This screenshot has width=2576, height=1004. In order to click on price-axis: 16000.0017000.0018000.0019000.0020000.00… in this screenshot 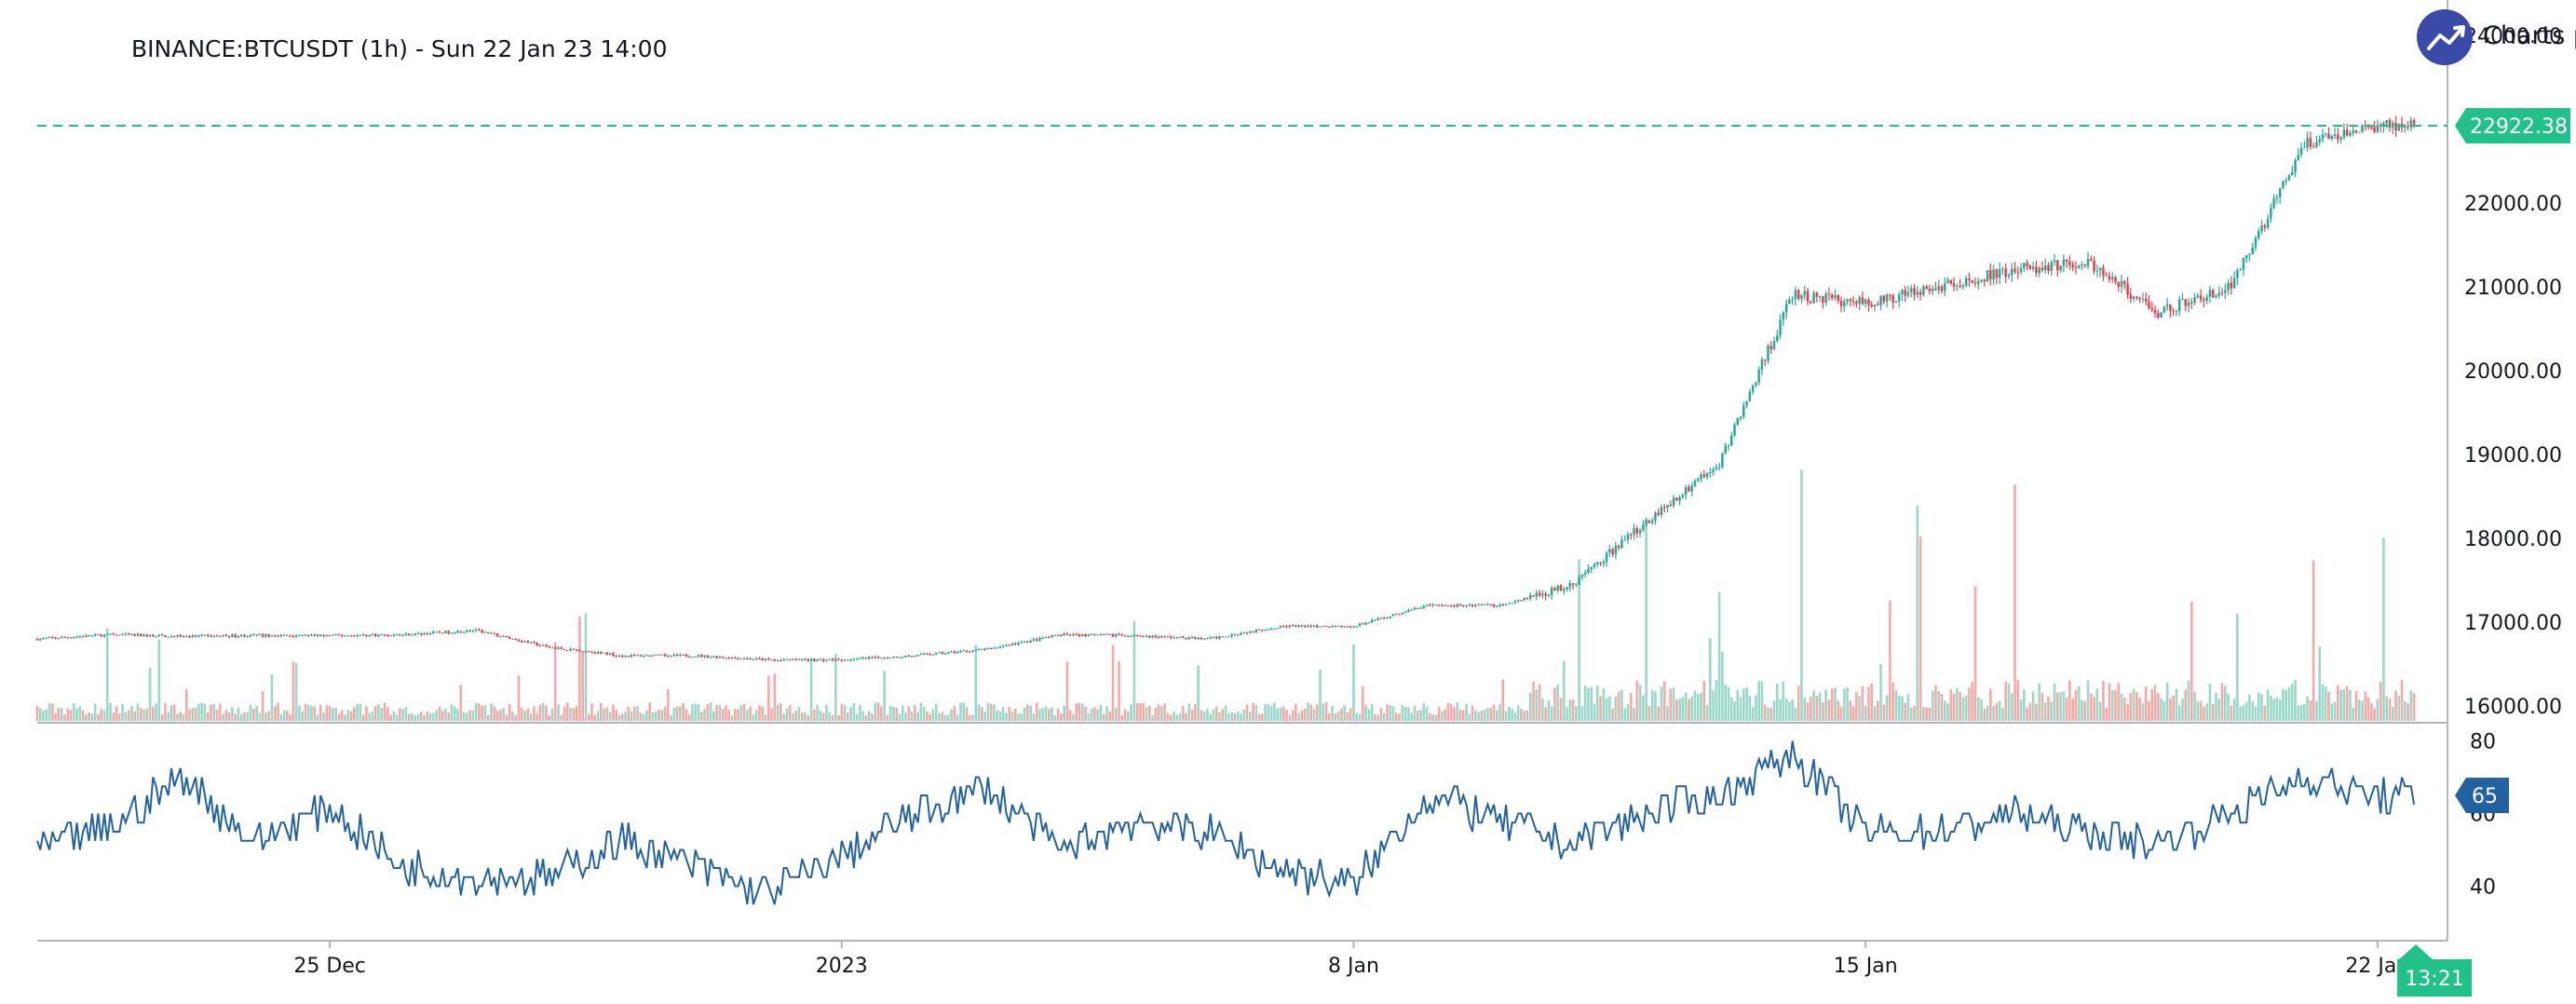, I will do `click(2513, 372)`.